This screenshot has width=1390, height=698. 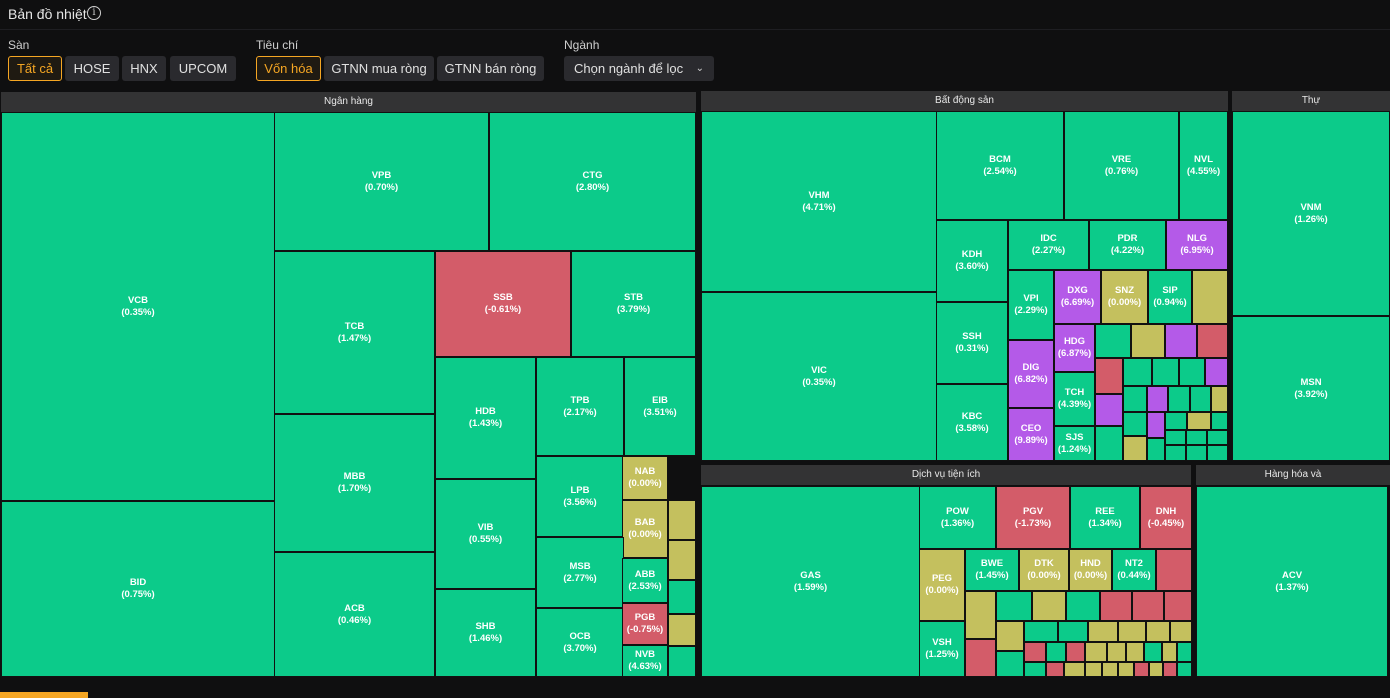 What do you see at coordinates (381, 181) in the screenshot?
I see `stock-tile-vpb: VPB (0.70%)` at bounding box center [381, 181].